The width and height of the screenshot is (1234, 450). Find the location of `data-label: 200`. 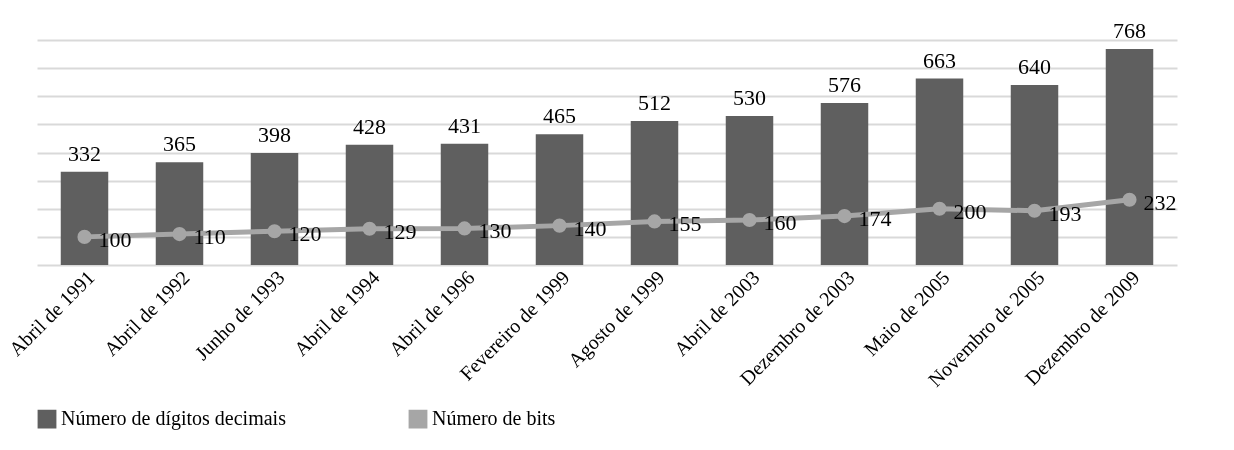

data-label: 200 is located at coordinates (970, 211).